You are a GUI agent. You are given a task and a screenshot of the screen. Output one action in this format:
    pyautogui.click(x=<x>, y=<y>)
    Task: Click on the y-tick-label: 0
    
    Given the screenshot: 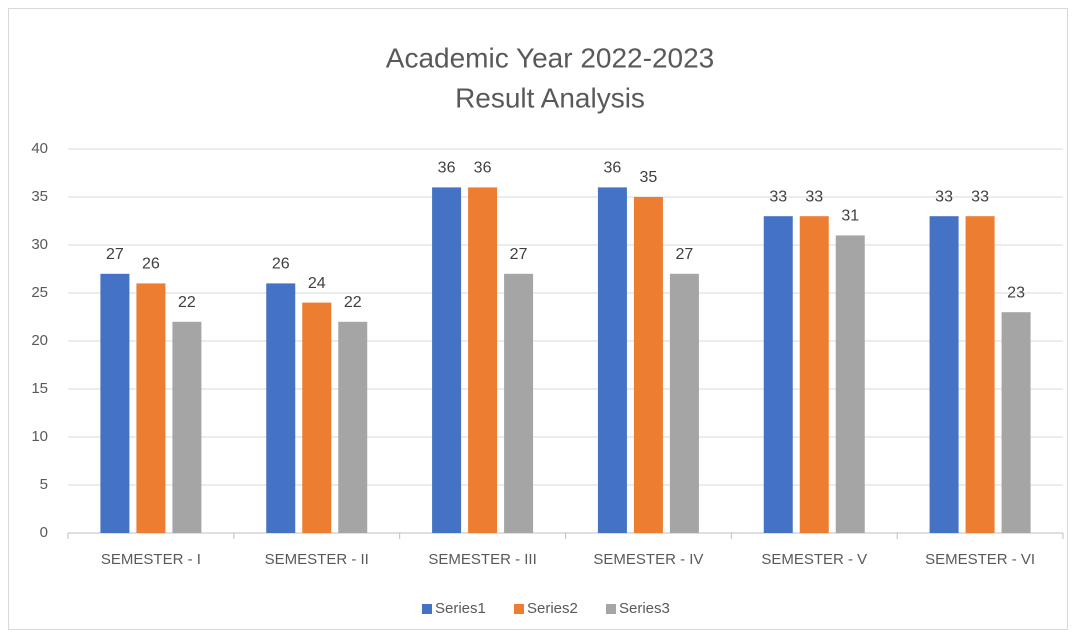 What is the action you would take?
    pyautogui.click(x=44, y=532)
    